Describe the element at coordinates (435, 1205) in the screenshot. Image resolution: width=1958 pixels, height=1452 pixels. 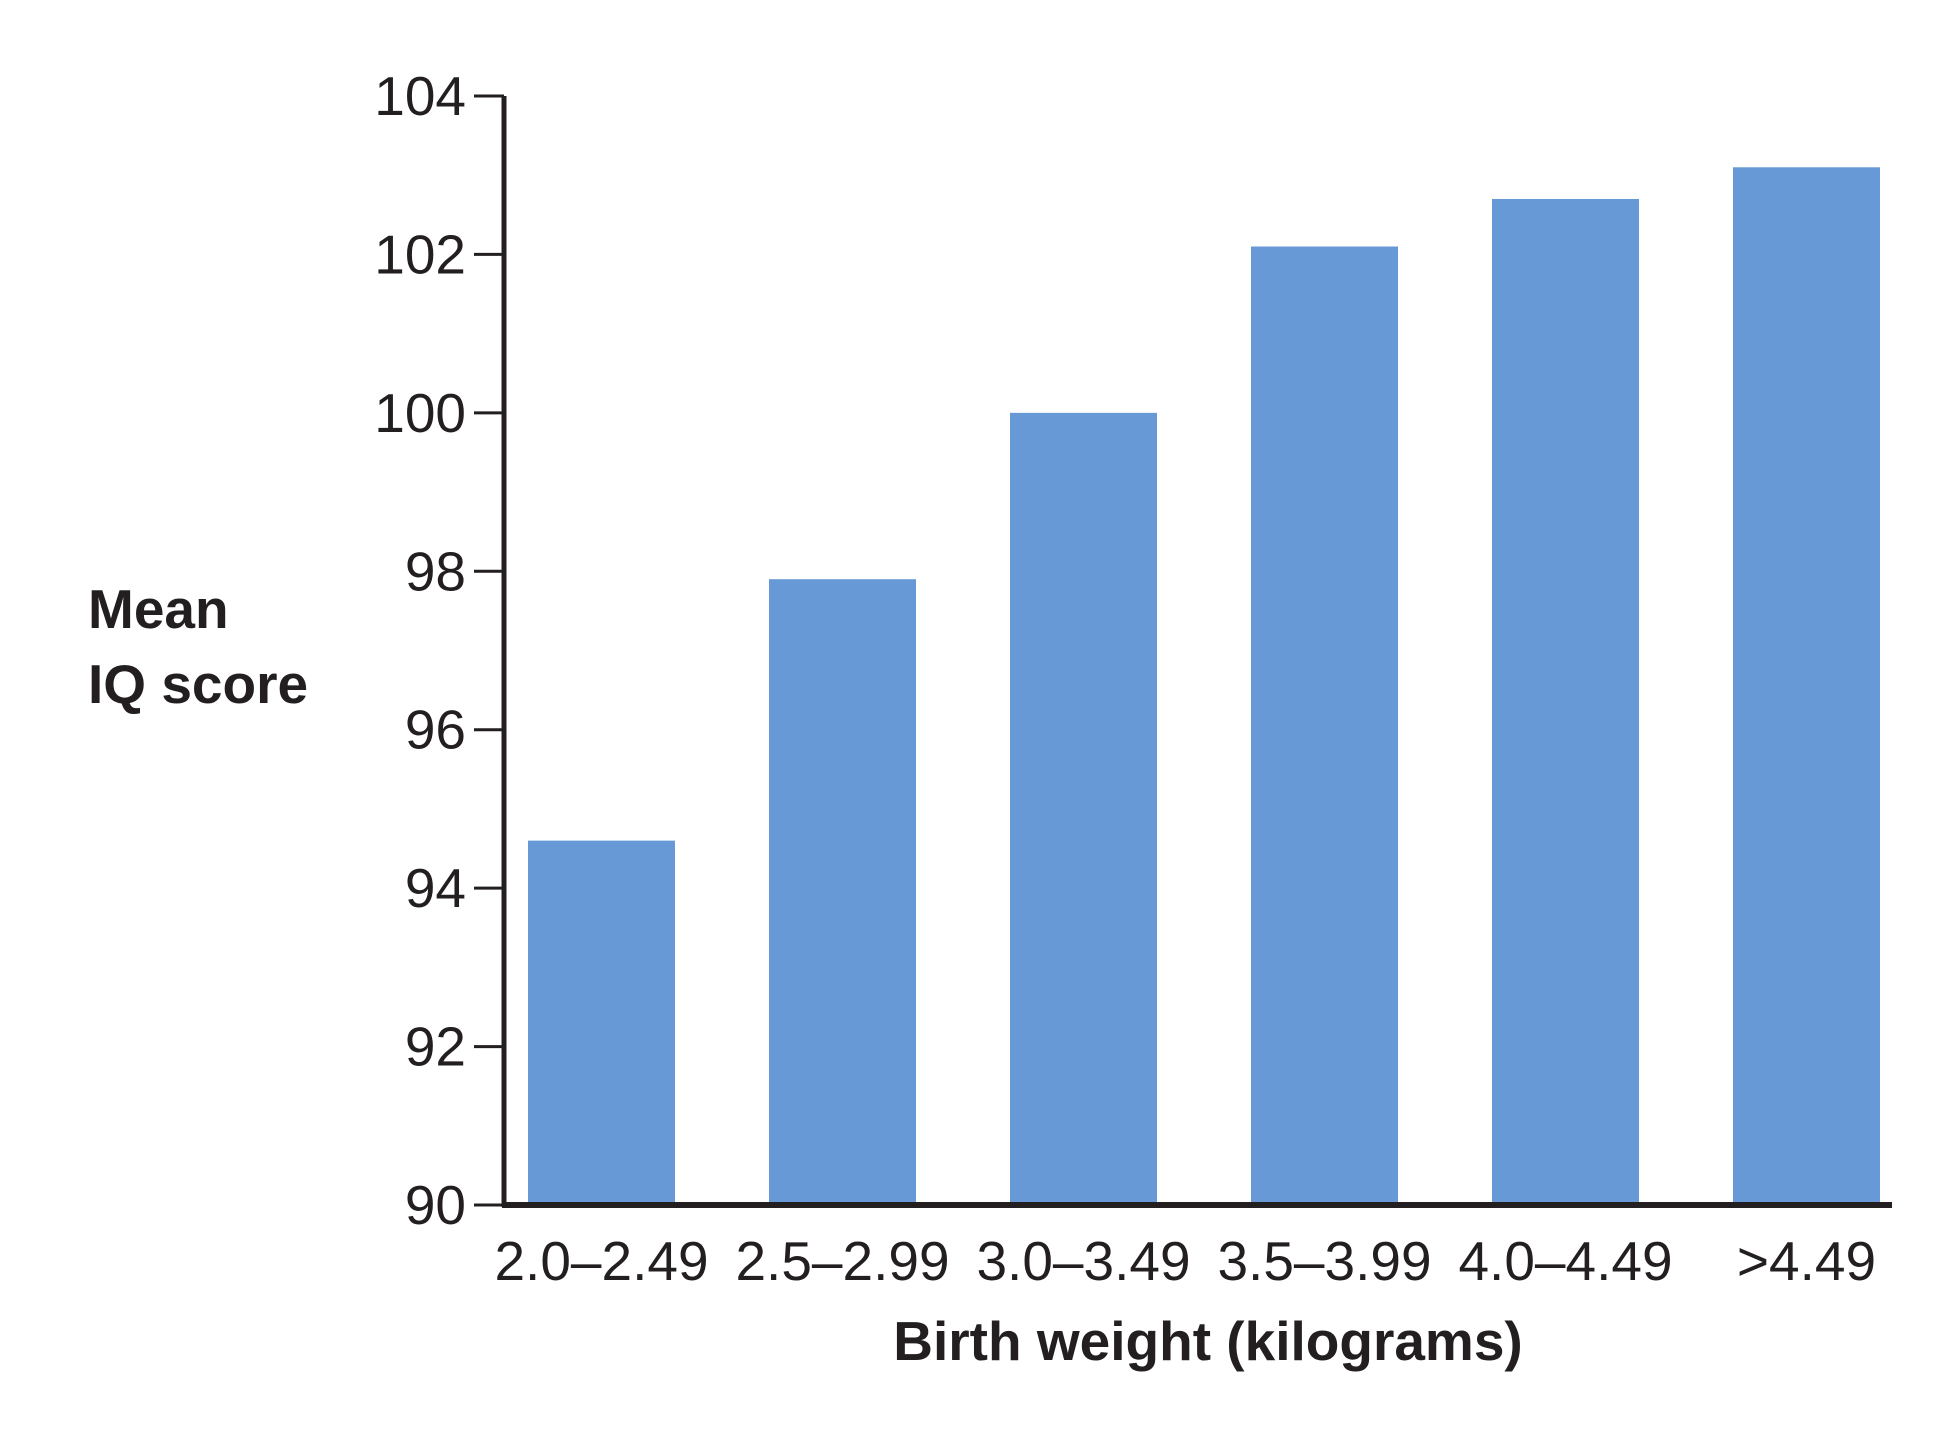
I see `y-tick-label: 90` at that location.